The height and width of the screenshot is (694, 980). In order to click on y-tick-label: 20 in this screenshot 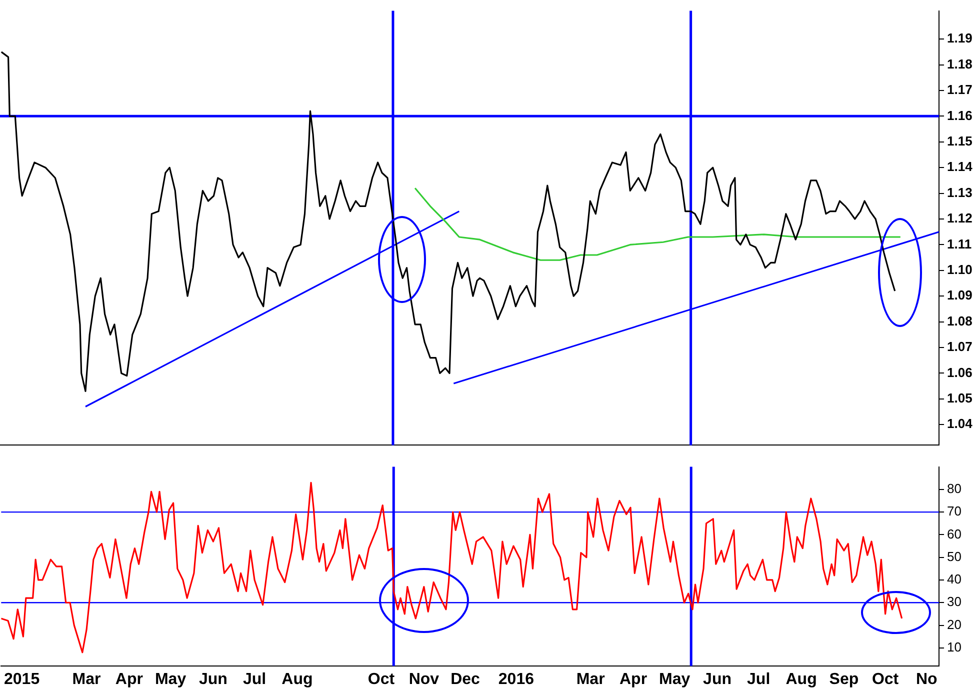, I will do `click(954, 624)`.